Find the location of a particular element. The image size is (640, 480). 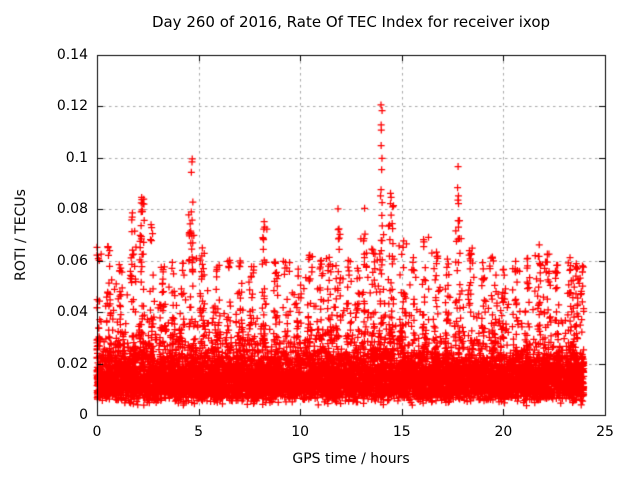

y-axis-label: ROTI / TECUs is located at coordinates (21, 235).